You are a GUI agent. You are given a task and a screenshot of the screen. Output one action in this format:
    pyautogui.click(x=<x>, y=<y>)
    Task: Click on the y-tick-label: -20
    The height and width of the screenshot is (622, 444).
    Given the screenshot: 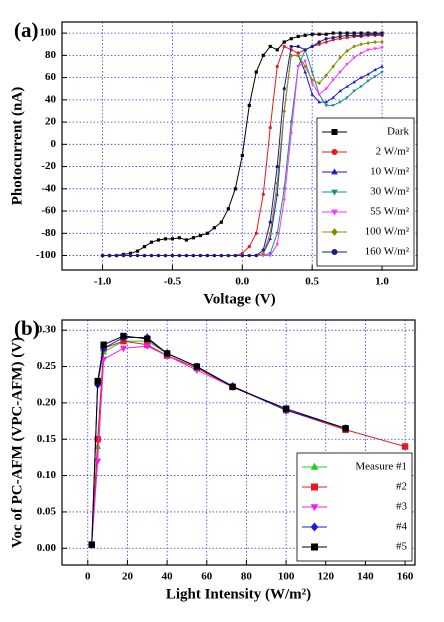 What is the action you would take?
    pyautogui.click(x=48, y=166)
    